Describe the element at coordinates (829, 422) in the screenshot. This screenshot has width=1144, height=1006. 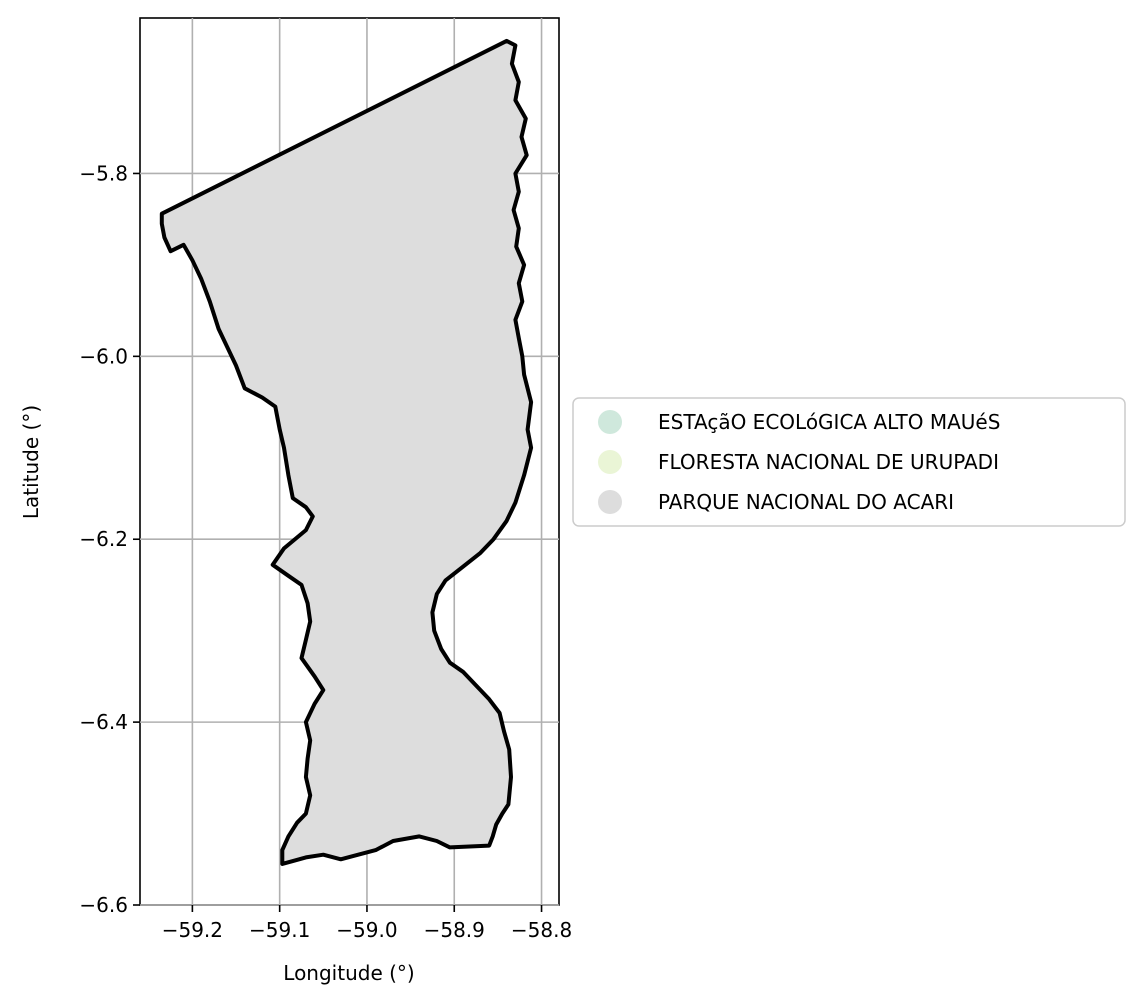
I see `legend-label-0: ESTAçãO ECOLóGICA ALTO MAUéS` at that location.